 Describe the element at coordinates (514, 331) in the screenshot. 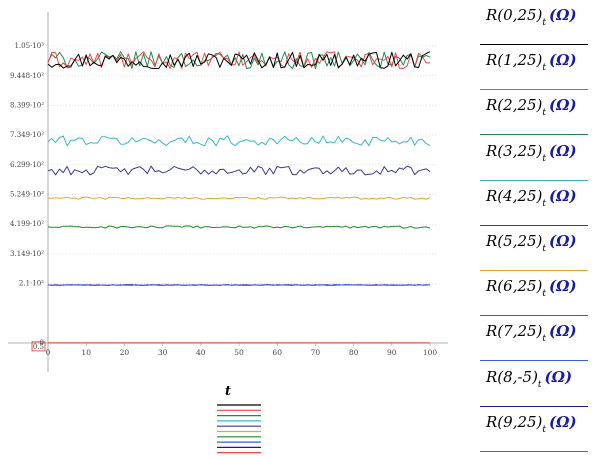

I see `legend-series-name: R(7,25)` at that location.